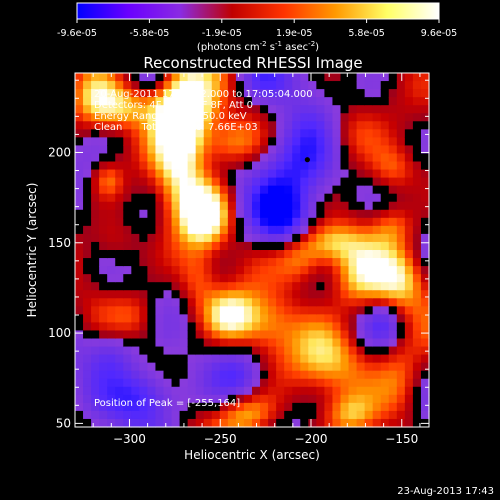 This screenshot has height=500, width=500. What do you see at coordinates (173, 105) in the screenshot?
I see `annotation-detectors: Detectors: 4F 5F 6F 7F 8F, Att 0` at bounding box center [173, 105].